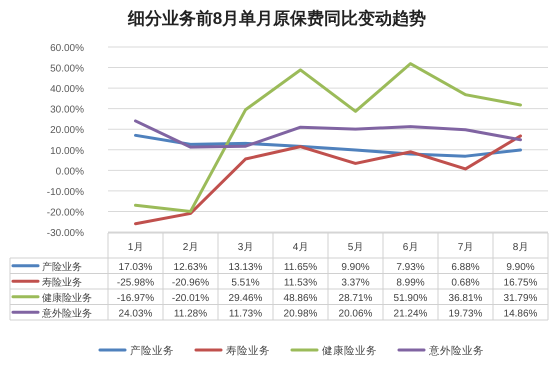 This screenshot has height=365, width=554. Describe the element at coordinates (355, 314) in the screenshot. I see `data-label: 20.06%` at that location.